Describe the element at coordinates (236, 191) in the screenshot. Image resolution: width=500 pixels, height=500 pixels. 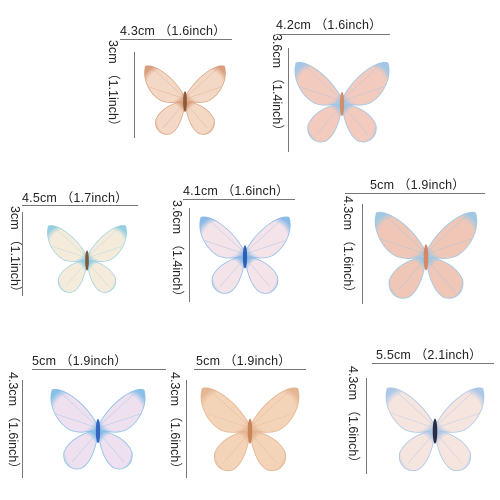
I see `width-label: 4.1cm （1.6inch）` at that location.